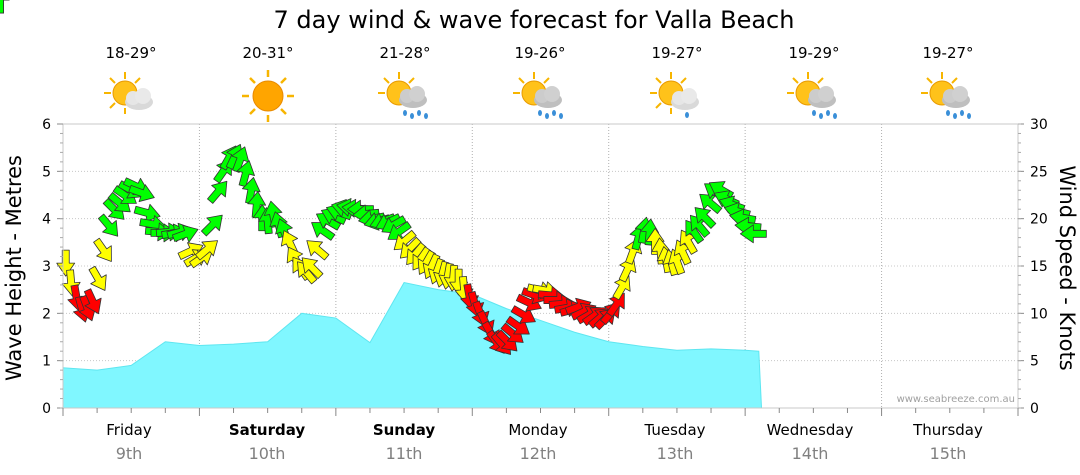 This screenshot has height=475, width=1080. What do you see at coordinates (1034, 409) in the screenshot?
I see `y-tick-label-right: 0` at bounding box center [1034, 409].